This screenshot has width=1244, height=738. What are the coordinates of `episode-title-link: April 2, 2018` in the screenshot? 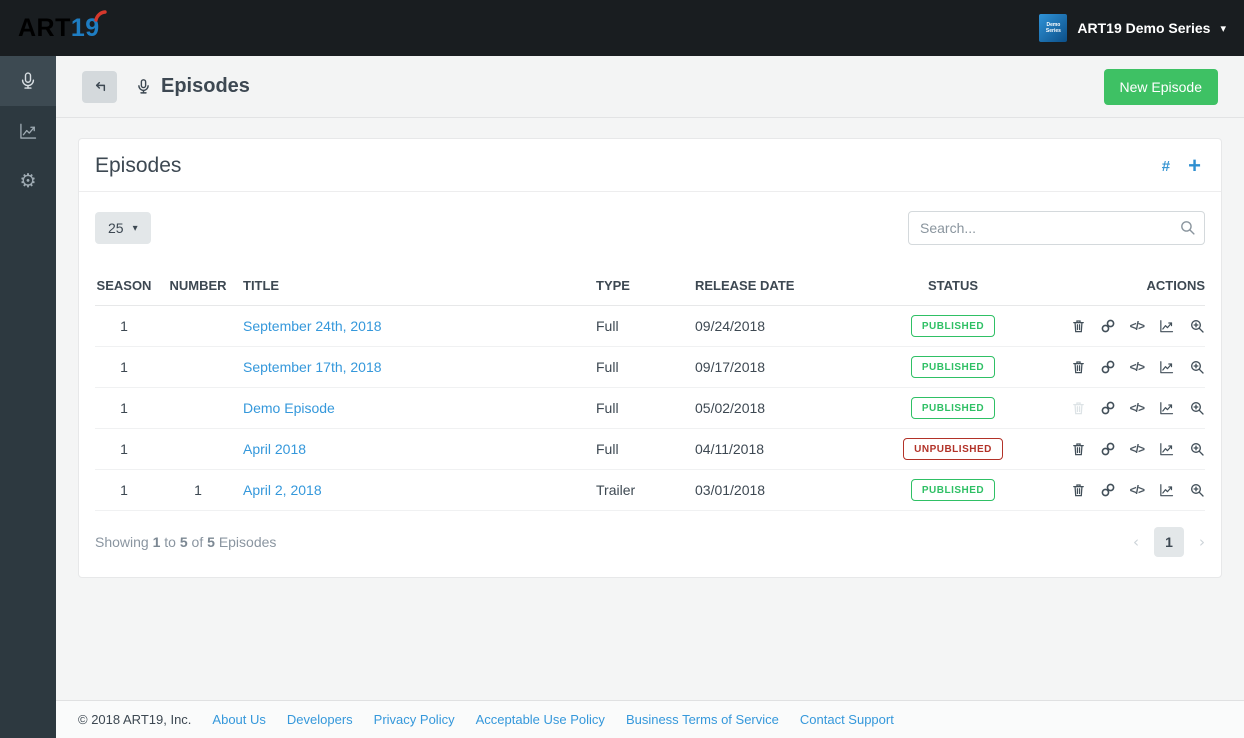 It's located at (282, 490).